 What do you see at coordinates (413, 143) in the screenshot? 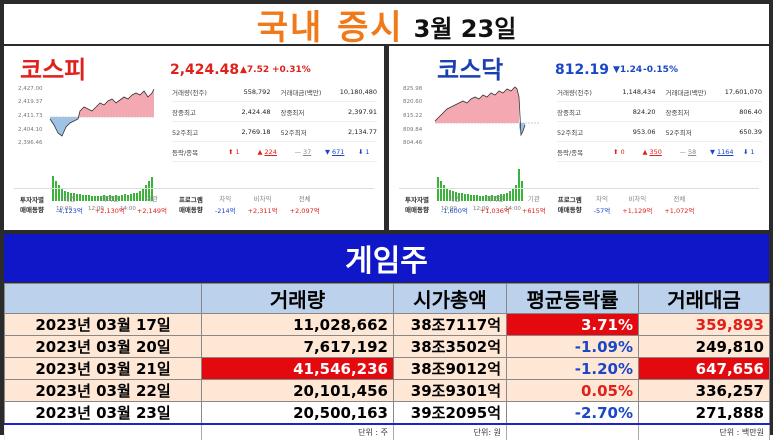
I see `kosdaq-ytick: 804.46` at bounding box center [413, 143].